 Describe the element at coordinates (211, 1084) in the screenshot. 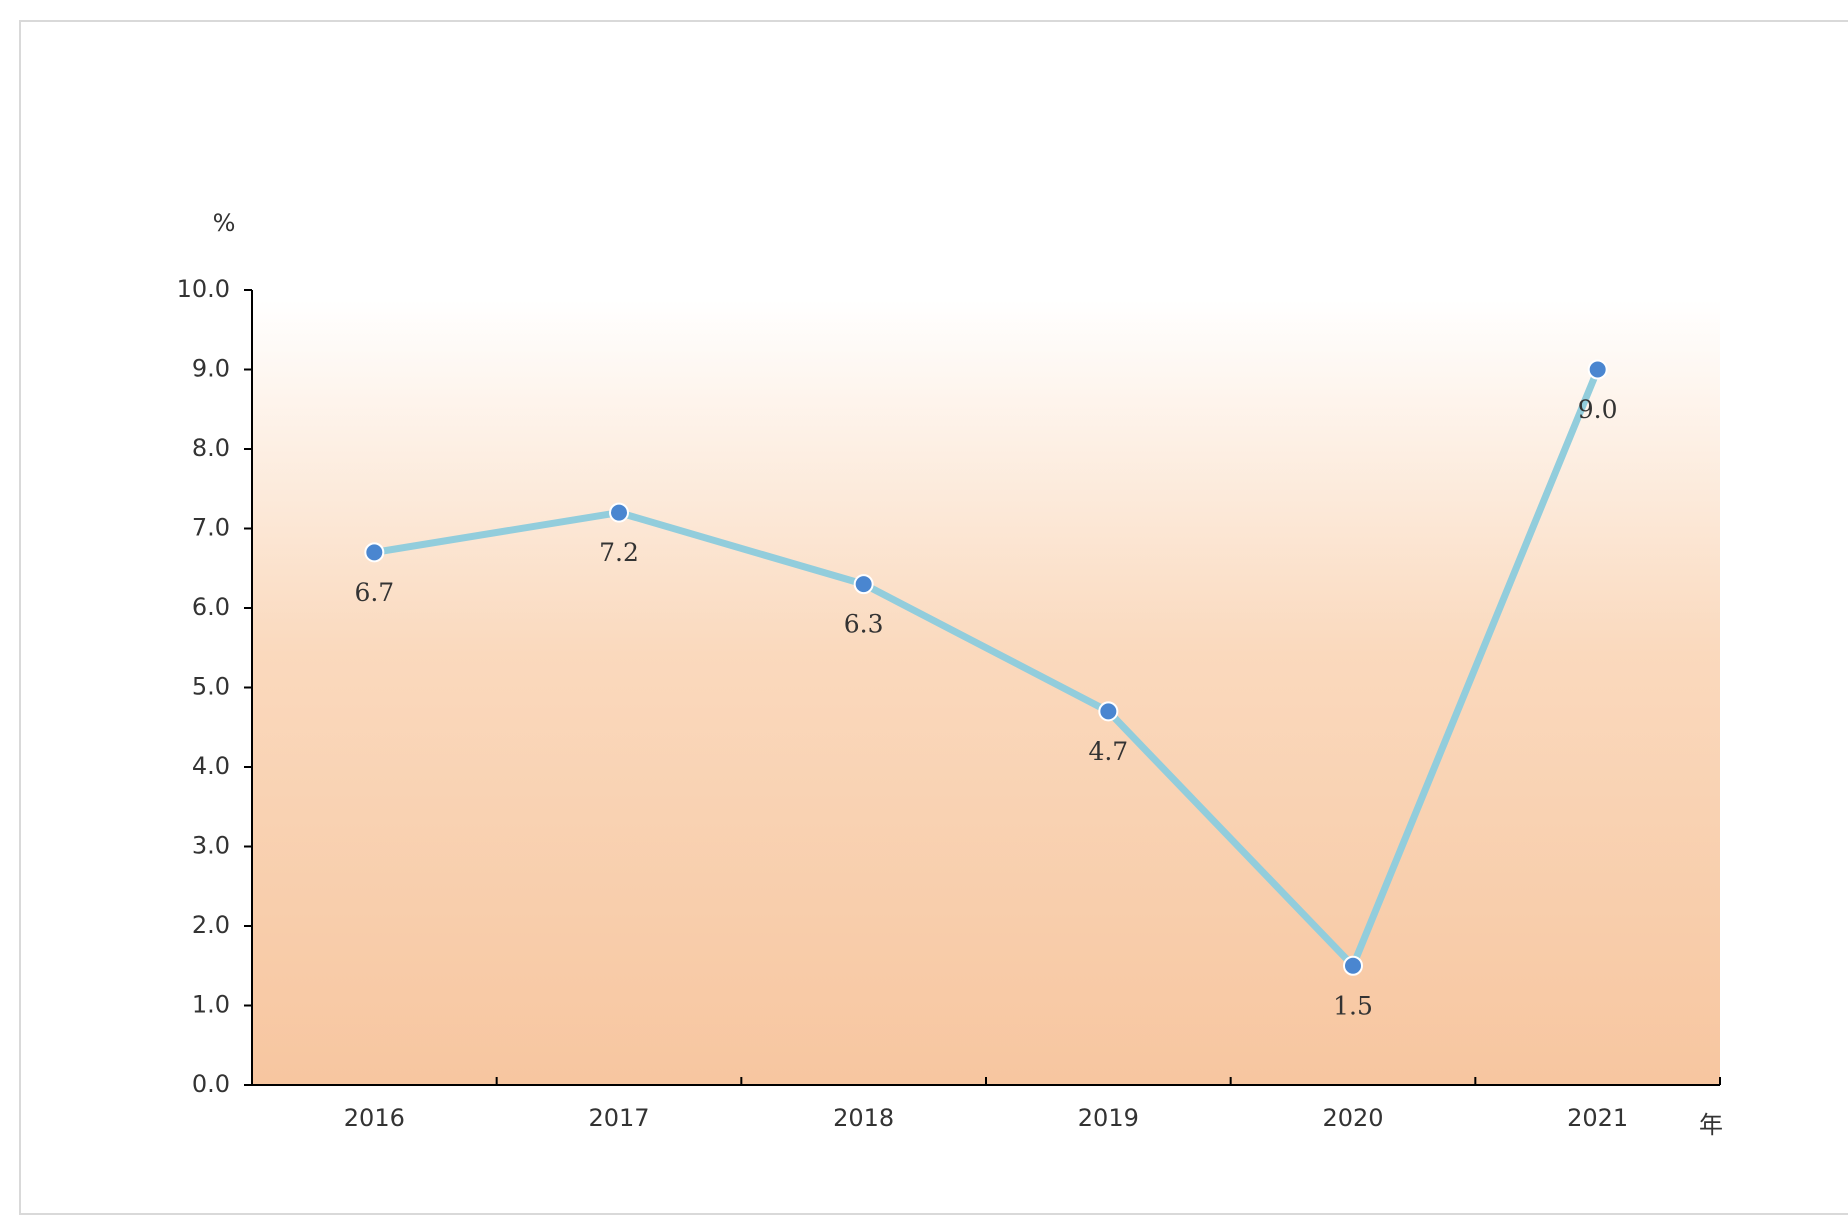

I see `y-tick-label: 0.0` at that location.